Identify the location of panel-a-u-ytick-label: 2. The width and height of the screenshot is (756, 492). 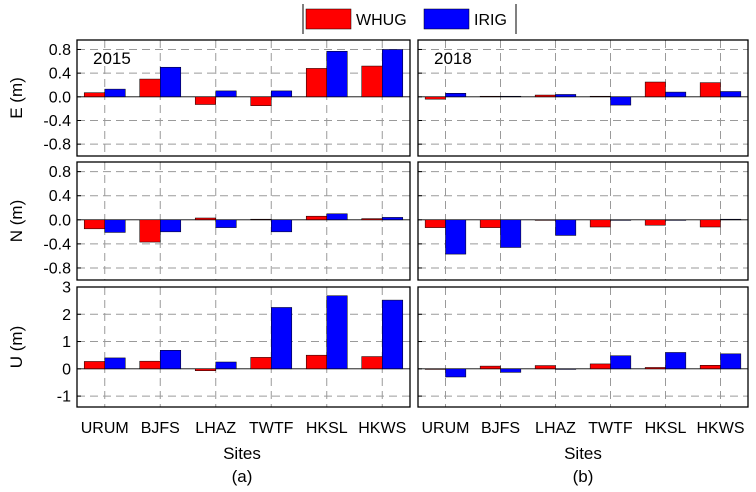
(66, 315).